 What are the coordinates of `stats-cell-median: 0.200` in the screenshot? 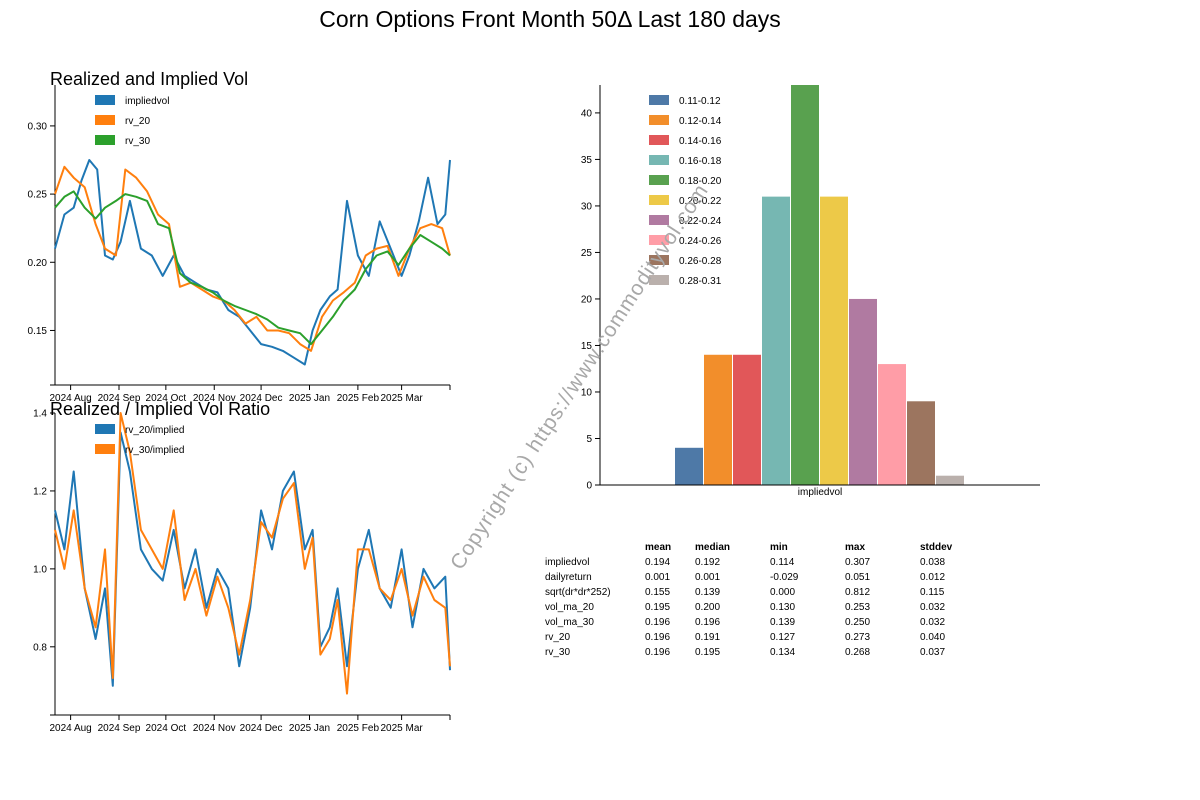 It's located at (708, 607).